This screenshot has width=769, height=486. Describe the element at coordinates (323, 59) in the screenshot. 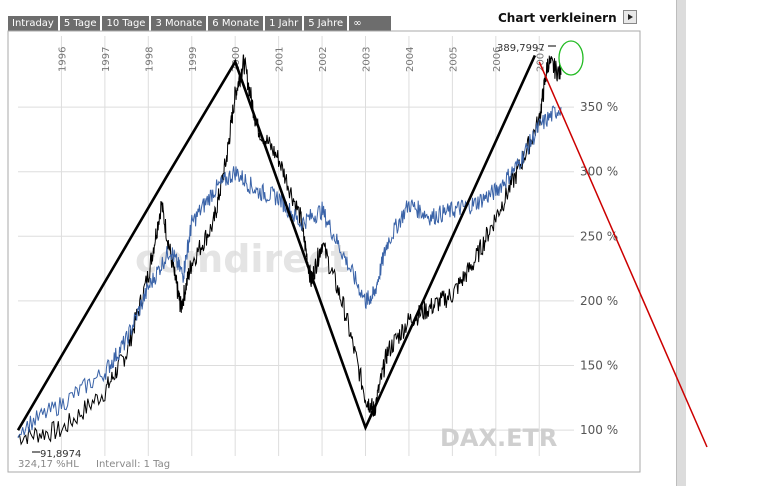

I see `x-tick-label: 2002` at that location.